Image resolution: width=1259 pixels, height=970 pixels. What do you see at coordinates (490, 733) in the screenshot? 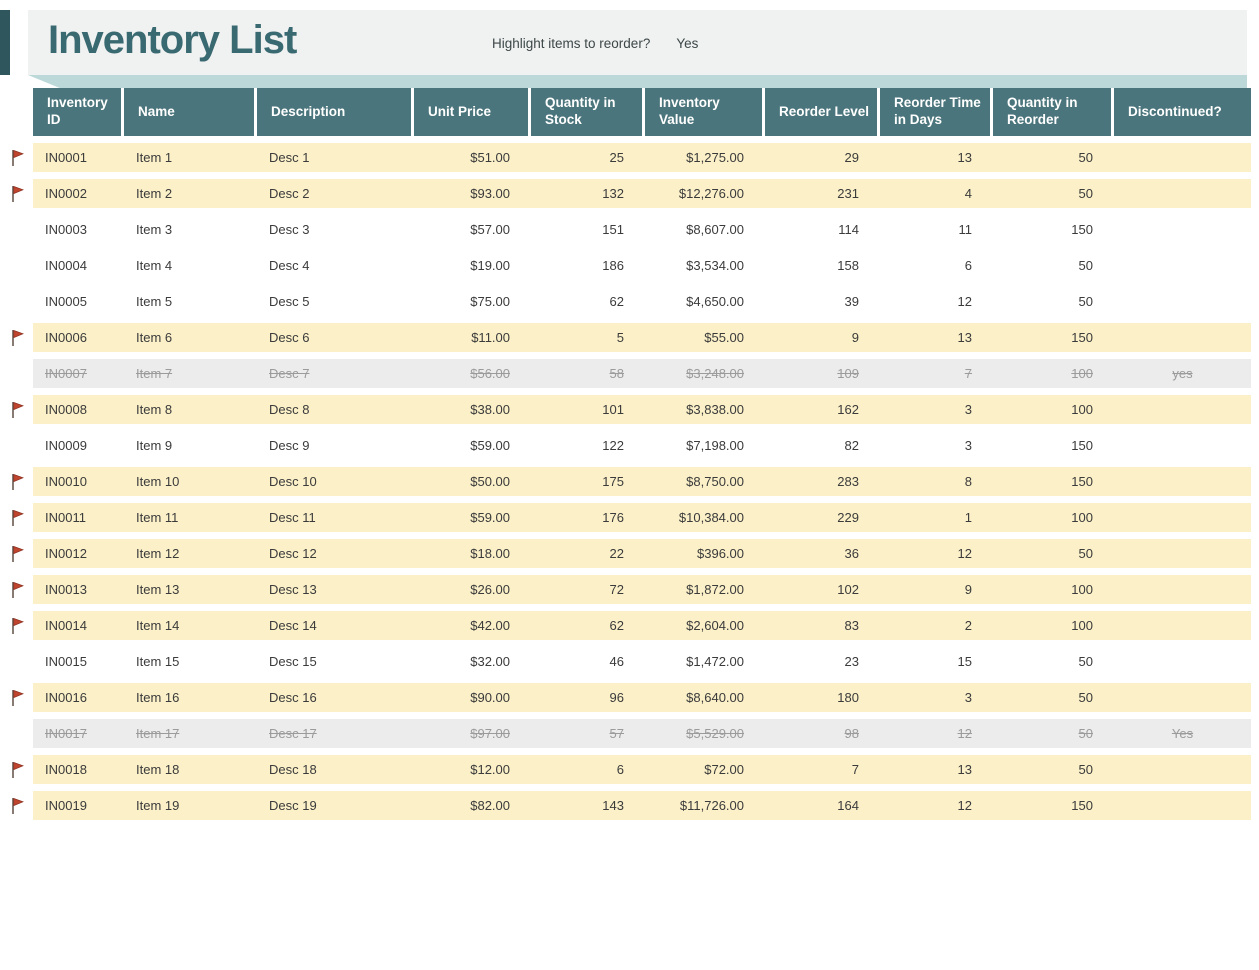
I see `cell-unit-price: $97.00` at bounding box center [490, 733].